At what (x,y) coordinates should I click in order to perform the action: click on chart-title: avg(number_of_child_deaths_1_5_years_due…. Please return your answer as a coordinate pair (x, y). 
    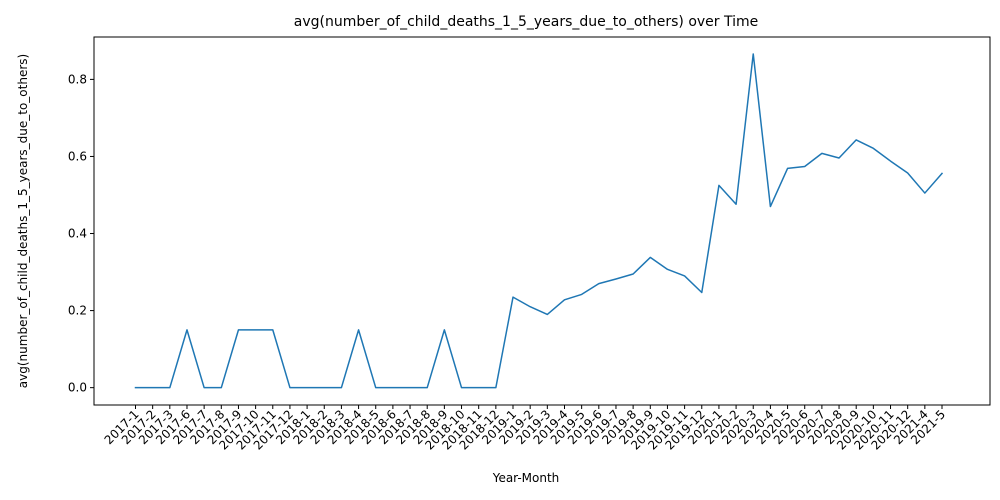
    Looking at the image, I should click on (526, 22).